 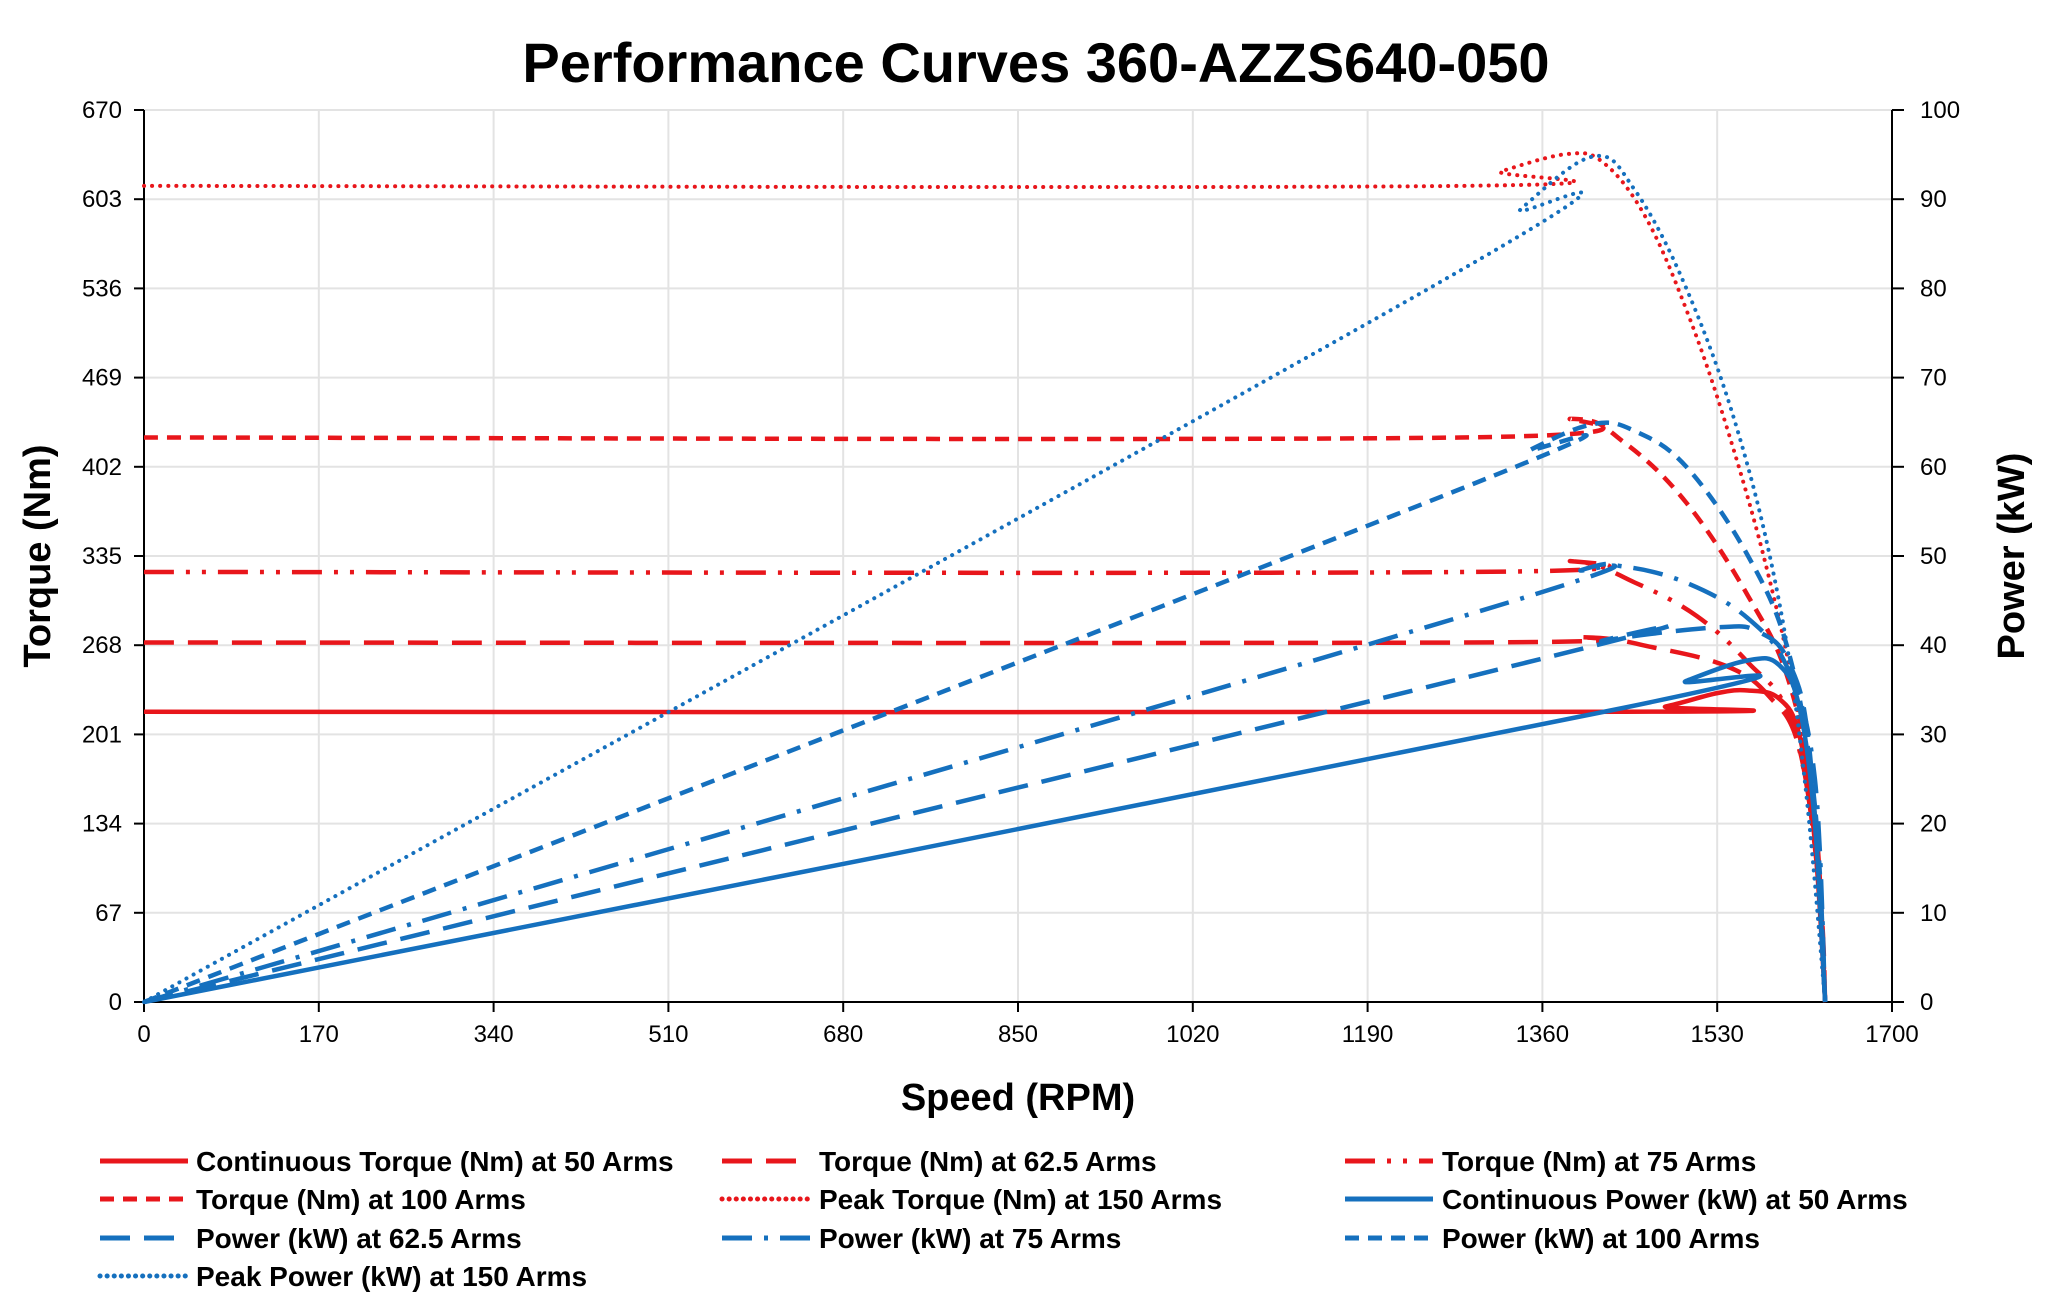 I want to click on legend-label: Power (kW) at 75 Arms, so click(x=970, y=1238).